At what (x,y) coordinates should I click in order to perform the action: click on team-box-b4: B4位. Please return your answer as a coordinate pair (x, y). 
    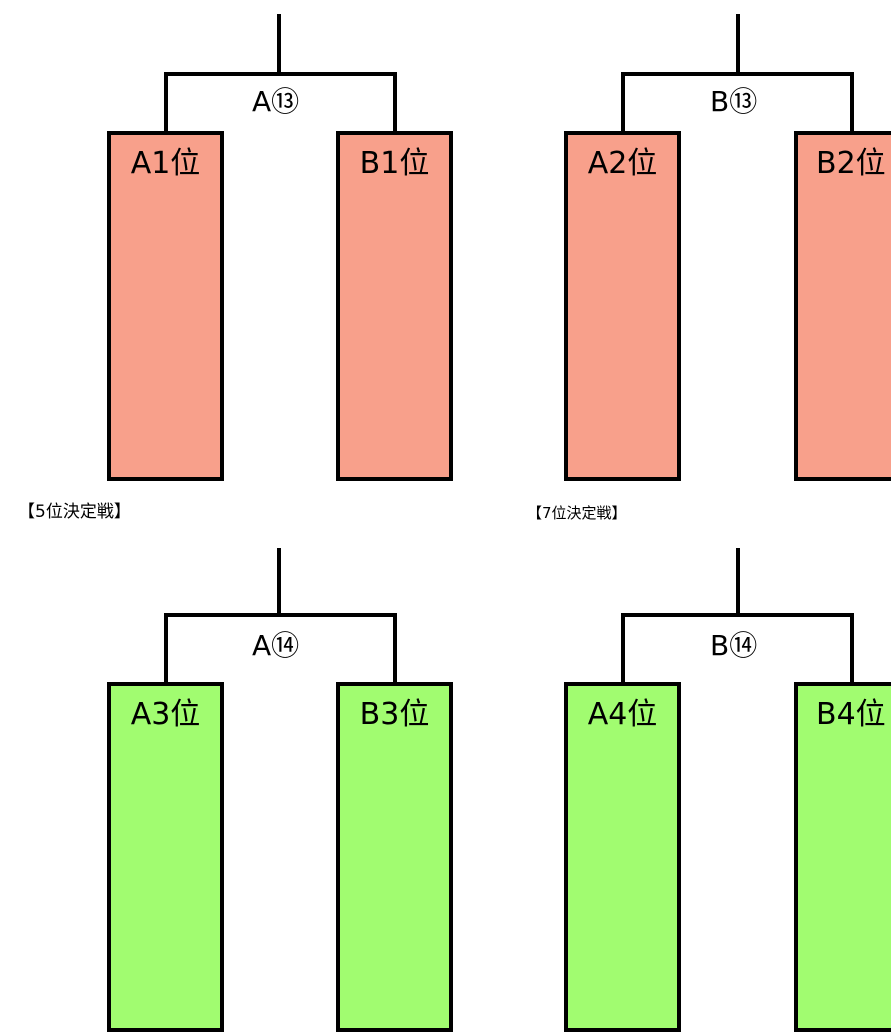
    Looking at the image, I should click on (842, 857).